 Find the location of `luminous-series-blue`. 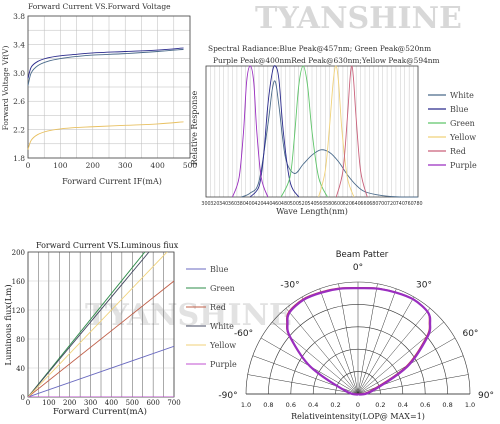

luminous-series-blue is located at coordinates (101, 371).